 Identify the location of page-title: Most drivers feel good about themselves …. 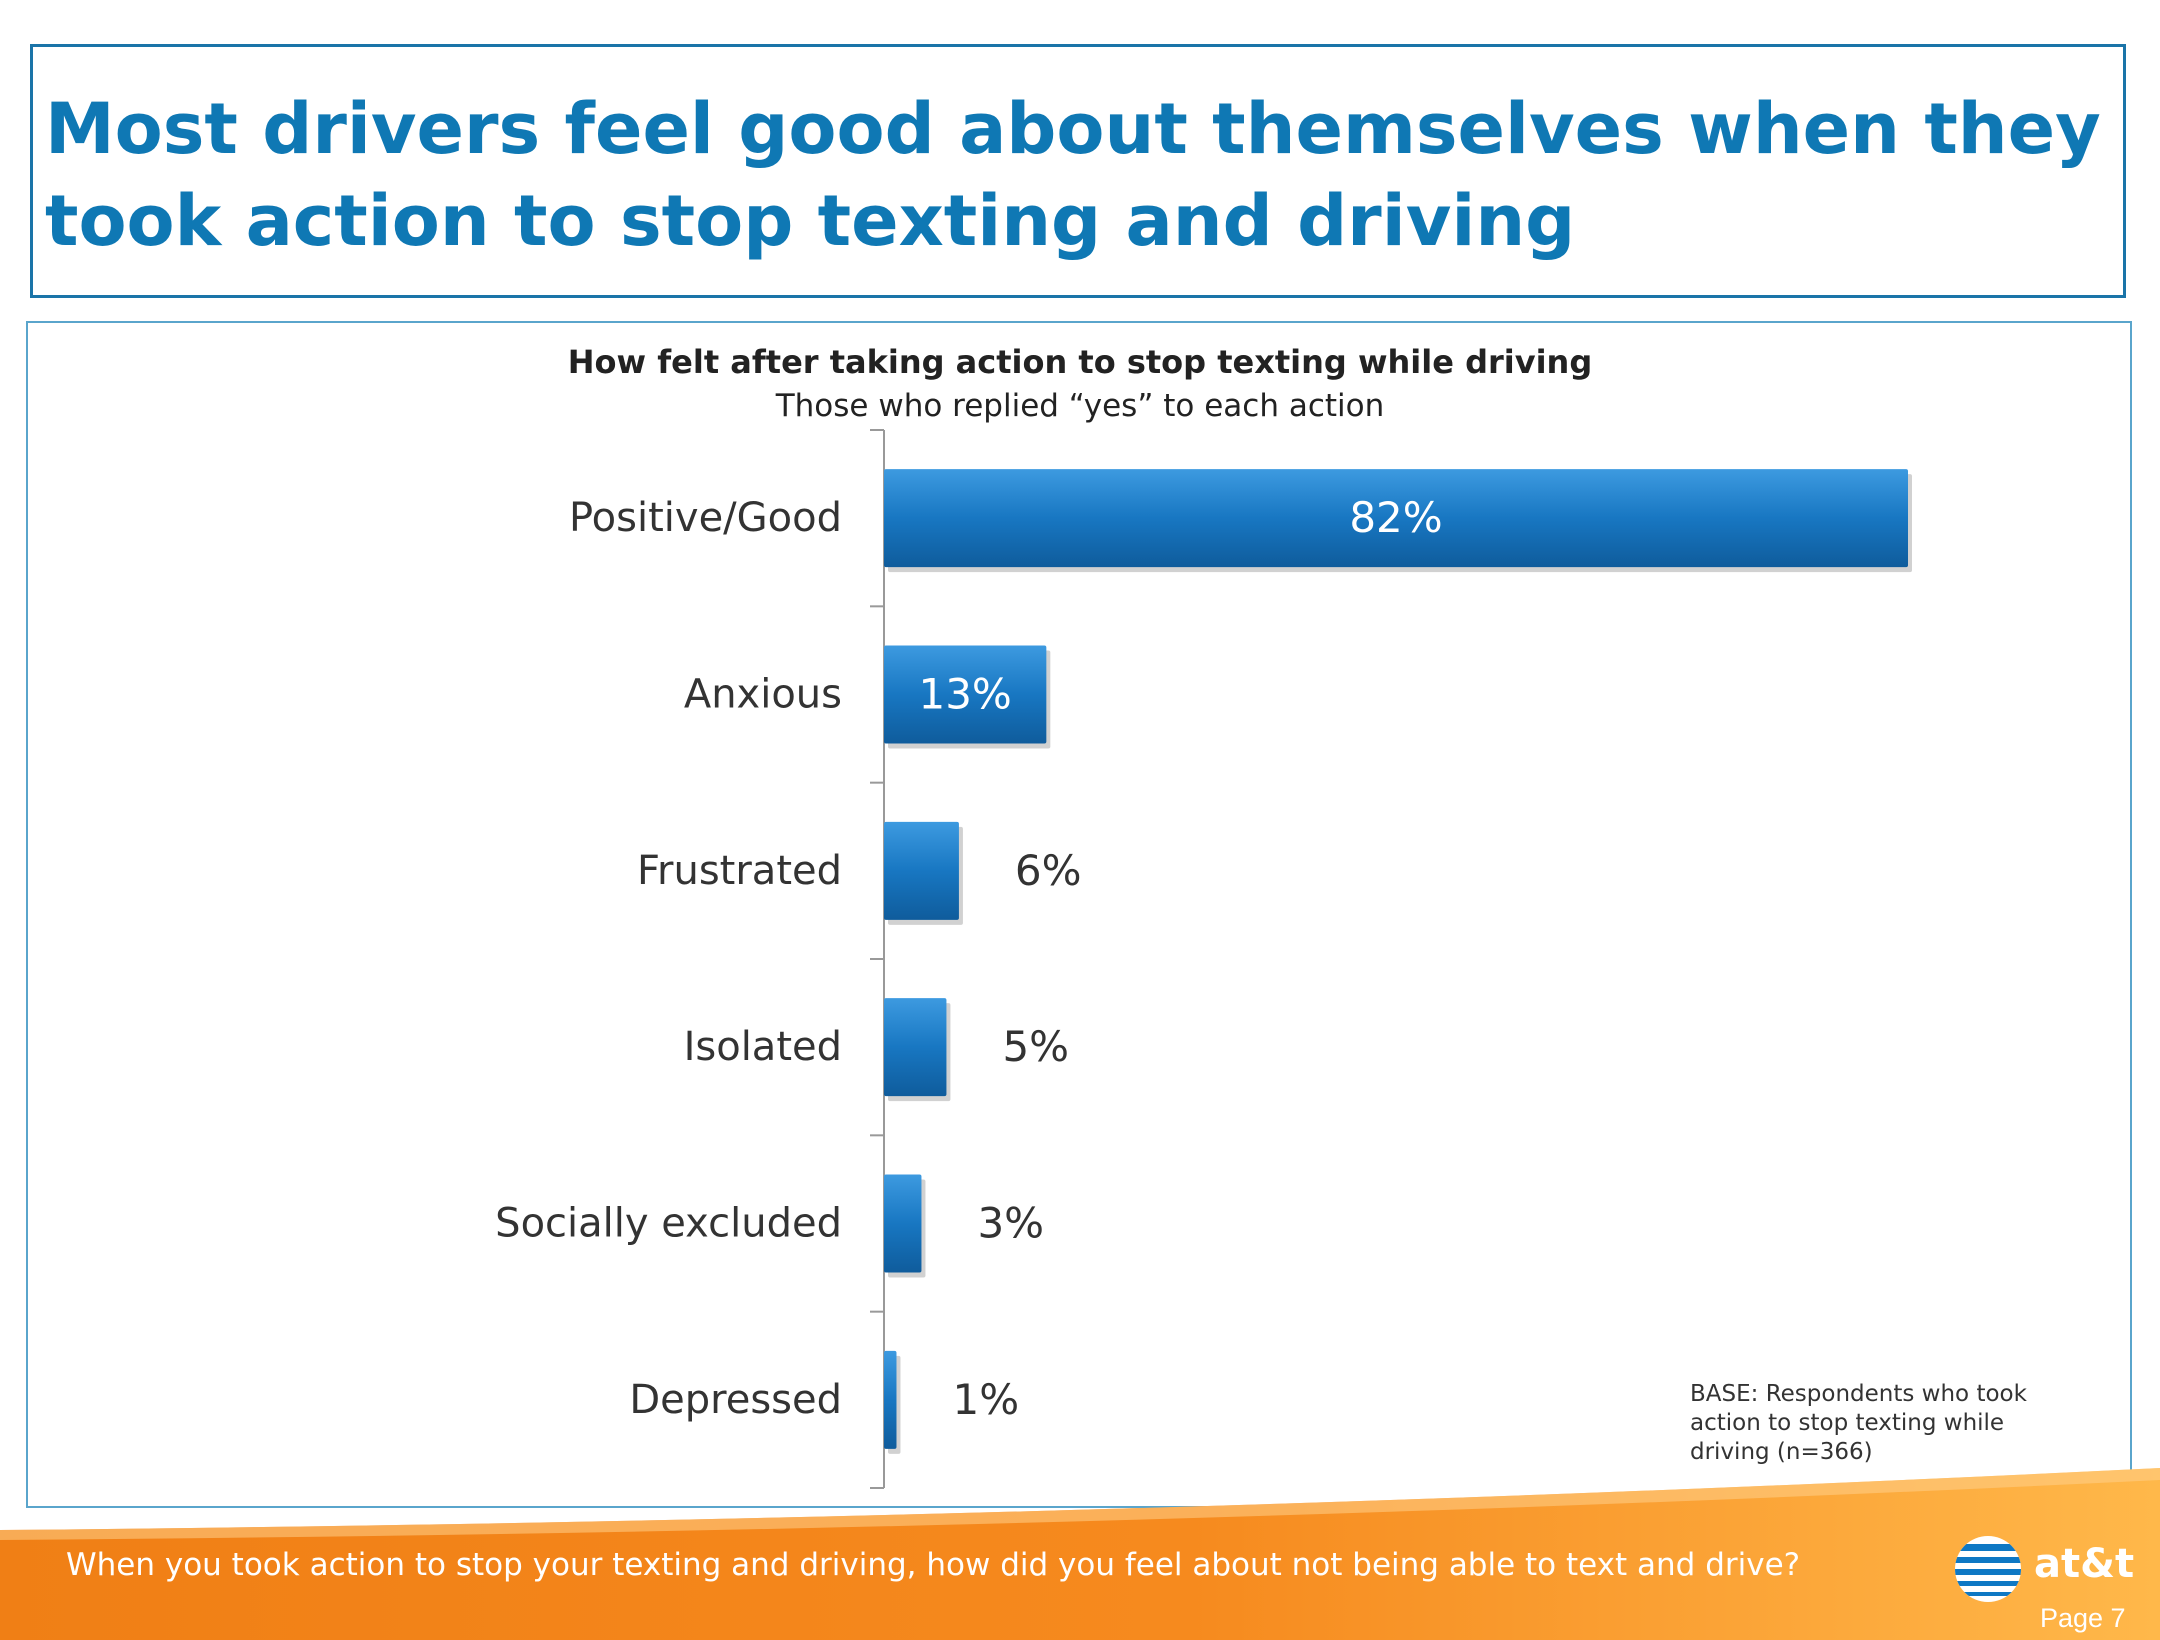
(1073, 175).